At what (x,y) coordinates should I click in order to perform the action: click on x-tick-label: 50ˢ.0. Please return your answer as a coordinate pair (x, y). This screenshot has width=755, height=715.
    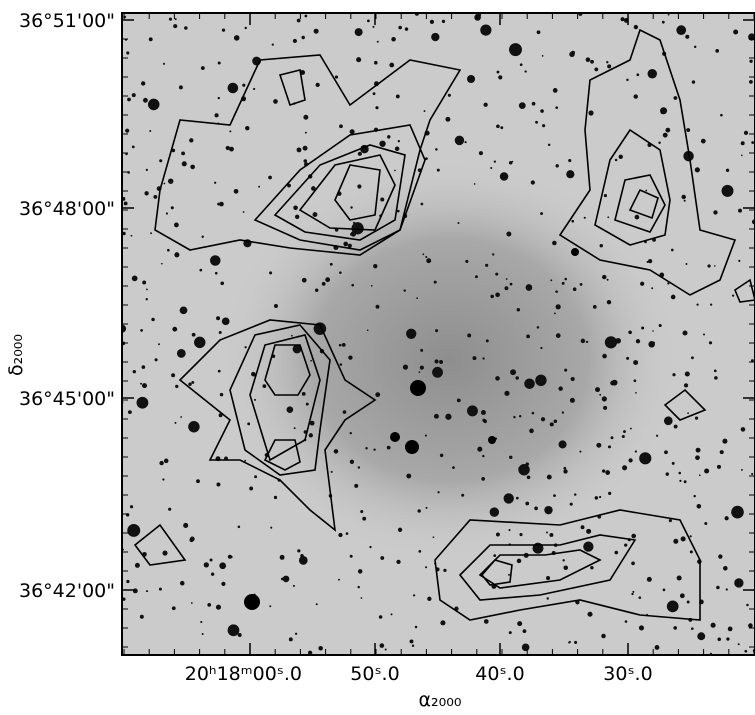
    Looking at the image, I should click on (374, 674).